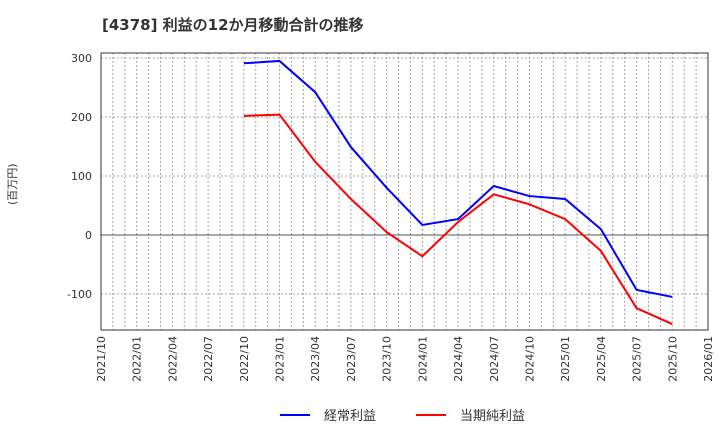 The width and height of the screenshot is (720, 440). Describe the element at coordinates (494, 359) in the screenshot. I see `x-tick-label: 2024/07` at that location.